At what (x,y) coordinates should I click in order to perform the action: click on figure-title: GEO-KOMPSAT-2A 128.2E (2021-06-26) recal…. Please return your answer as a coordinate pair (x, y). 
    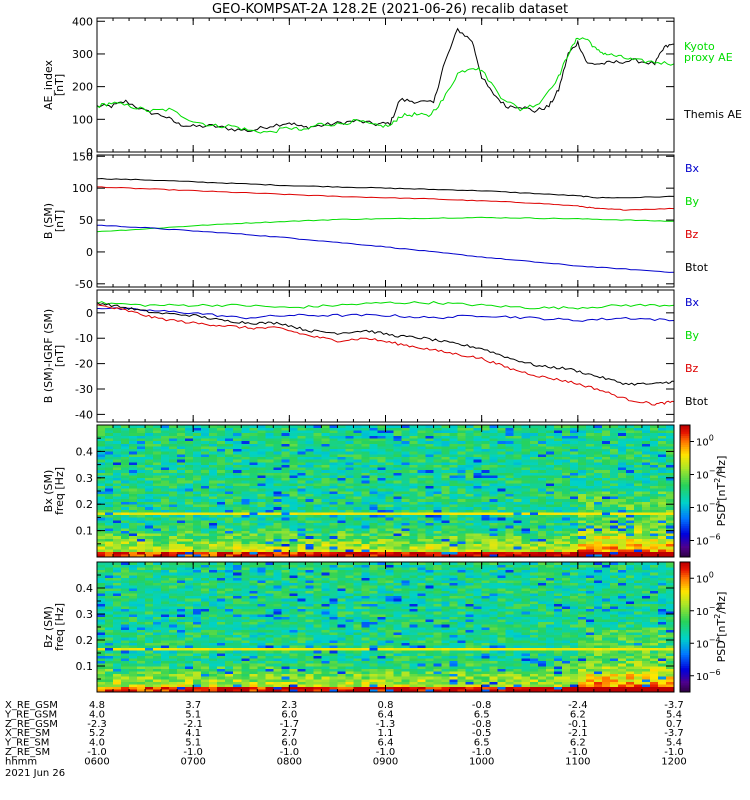
    Looking at the image, I should click on (390, 9).